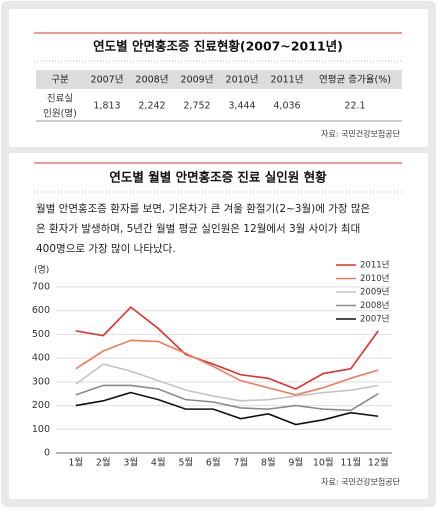 Image resolution: width=437 pixels, height=512 pixels. I want to click on x-tick-label: 2월, so click(103, 463).